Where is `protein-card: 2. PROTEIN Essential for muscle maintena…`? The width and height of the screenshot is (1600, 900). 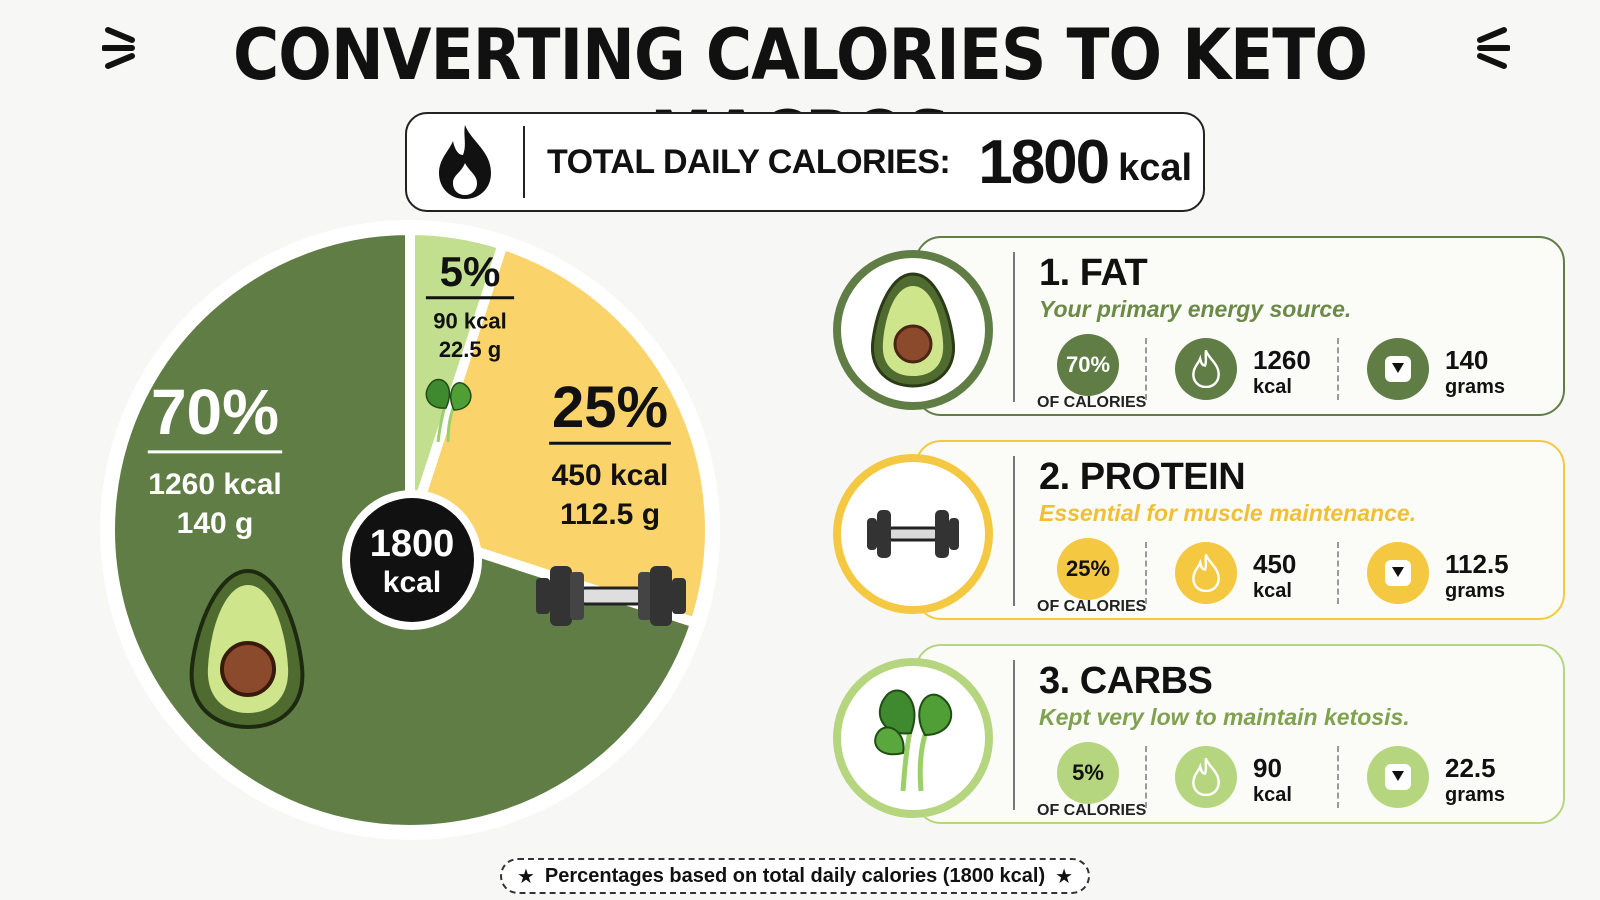
protein-card: 2. PROTEIN Essential for muscle maintena… is located at coordinates (1199, 530).